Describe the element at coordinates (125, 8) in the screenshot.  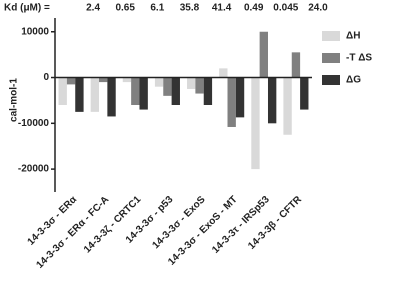
I see `kd-value: 0.65` at that location.